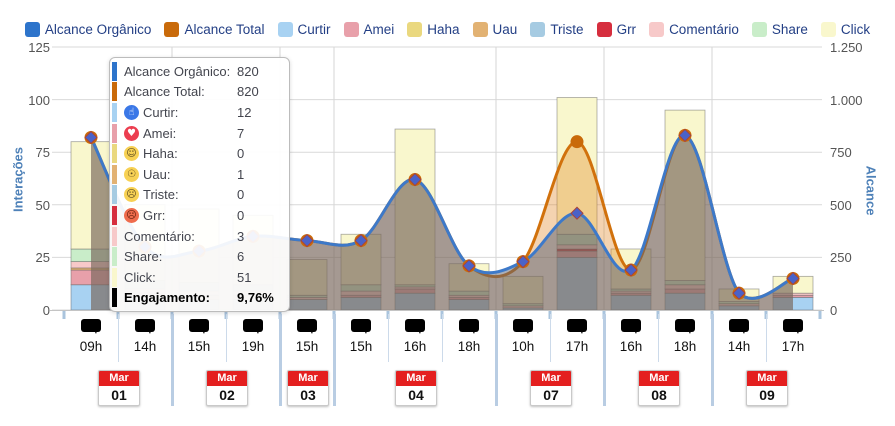 The height and width of the screenshot is (426, 895). Describe the element at coordinates (551, 395) in the screenshot. I see `badge-day: 07` at that location.